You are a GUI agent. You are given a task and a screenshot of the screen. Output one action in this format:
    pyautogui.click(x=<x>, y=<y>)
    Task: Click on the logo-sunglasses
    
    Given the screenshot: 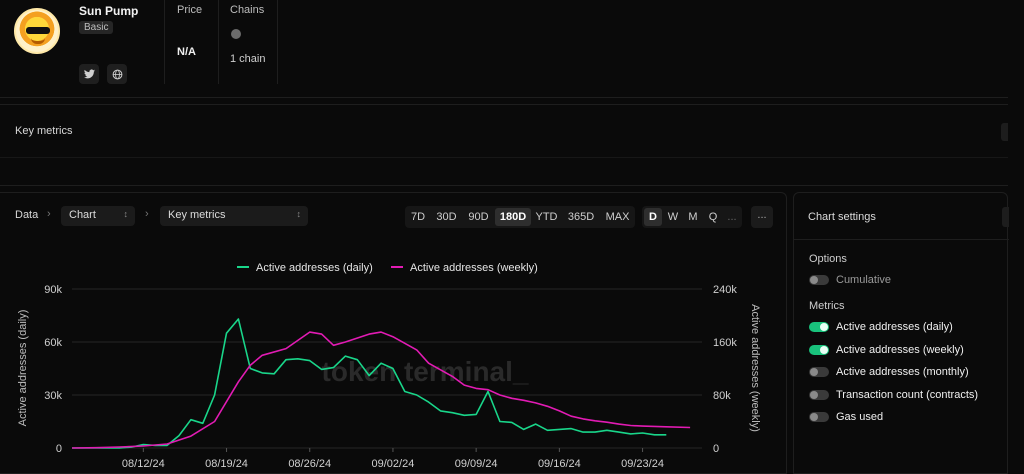 What is the action you would take?
    pyautogui.click(x=38, y=30)
    